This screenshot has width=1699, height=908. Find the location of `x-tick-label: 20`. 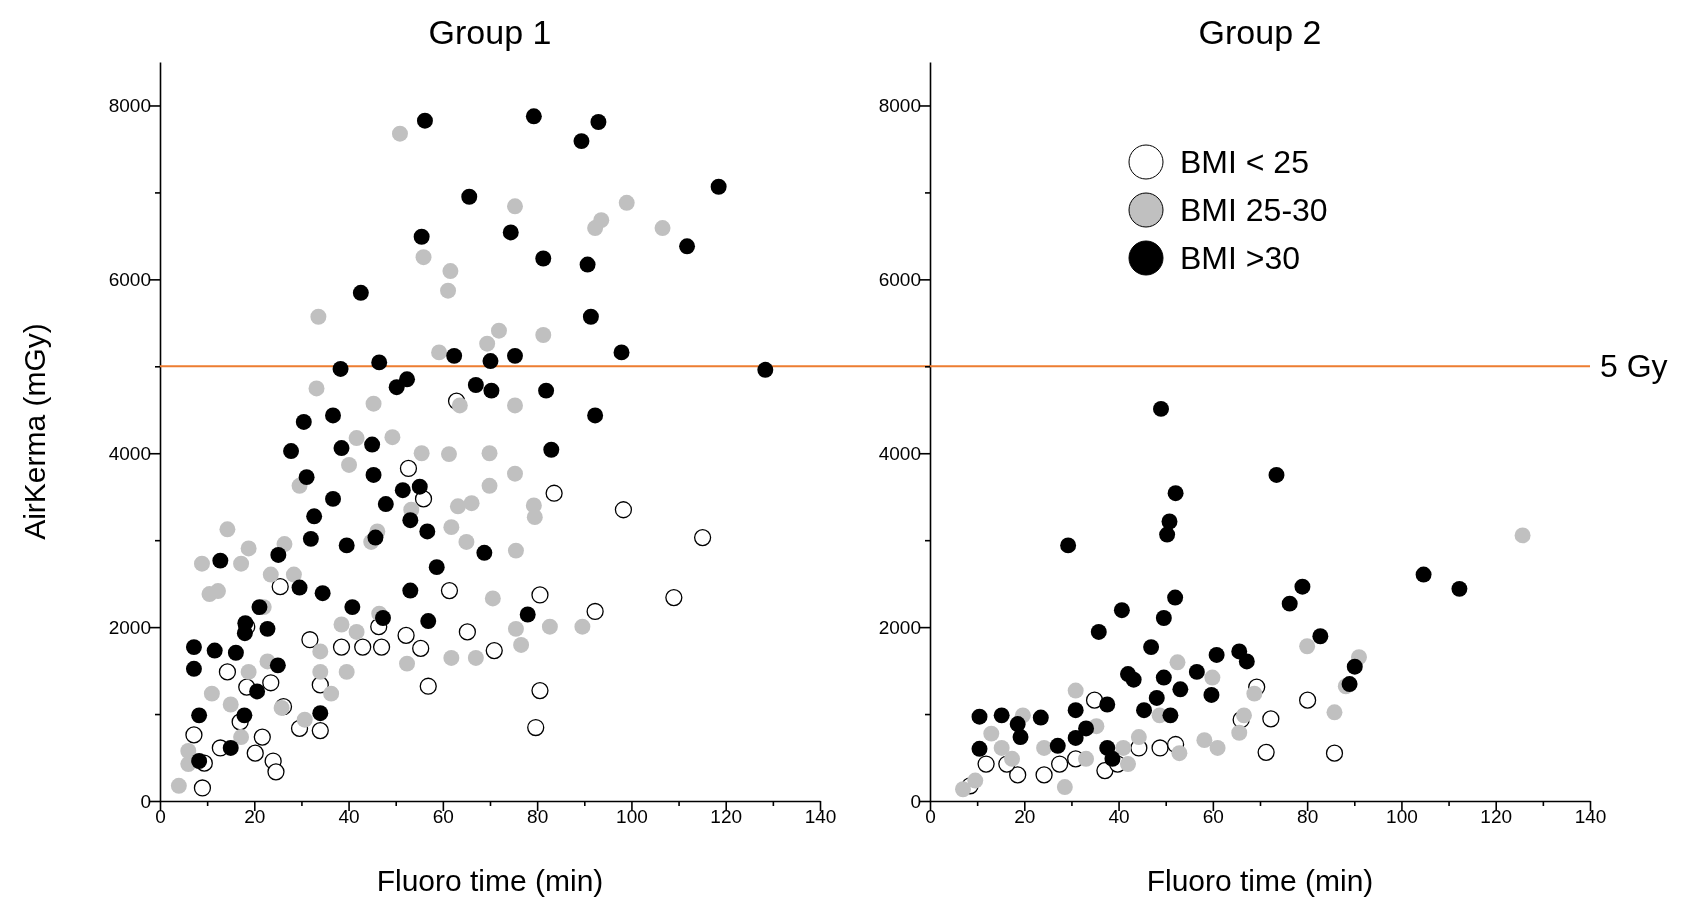

x-tick-label: 20 is located at coordinates (1025, 817).